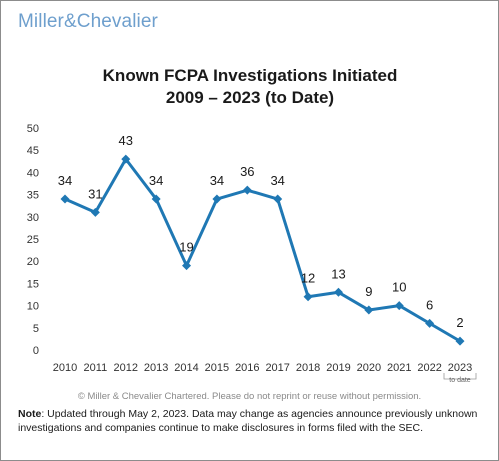 The image size is (499, 461). I want to click on data-label: 2, so click(459, 322).